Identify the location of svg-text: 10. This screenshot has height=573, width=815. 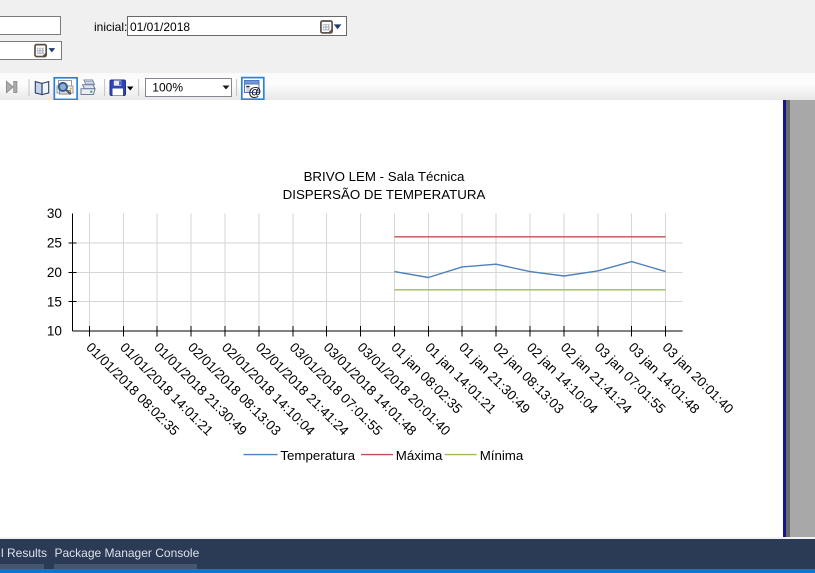
(55, 331).